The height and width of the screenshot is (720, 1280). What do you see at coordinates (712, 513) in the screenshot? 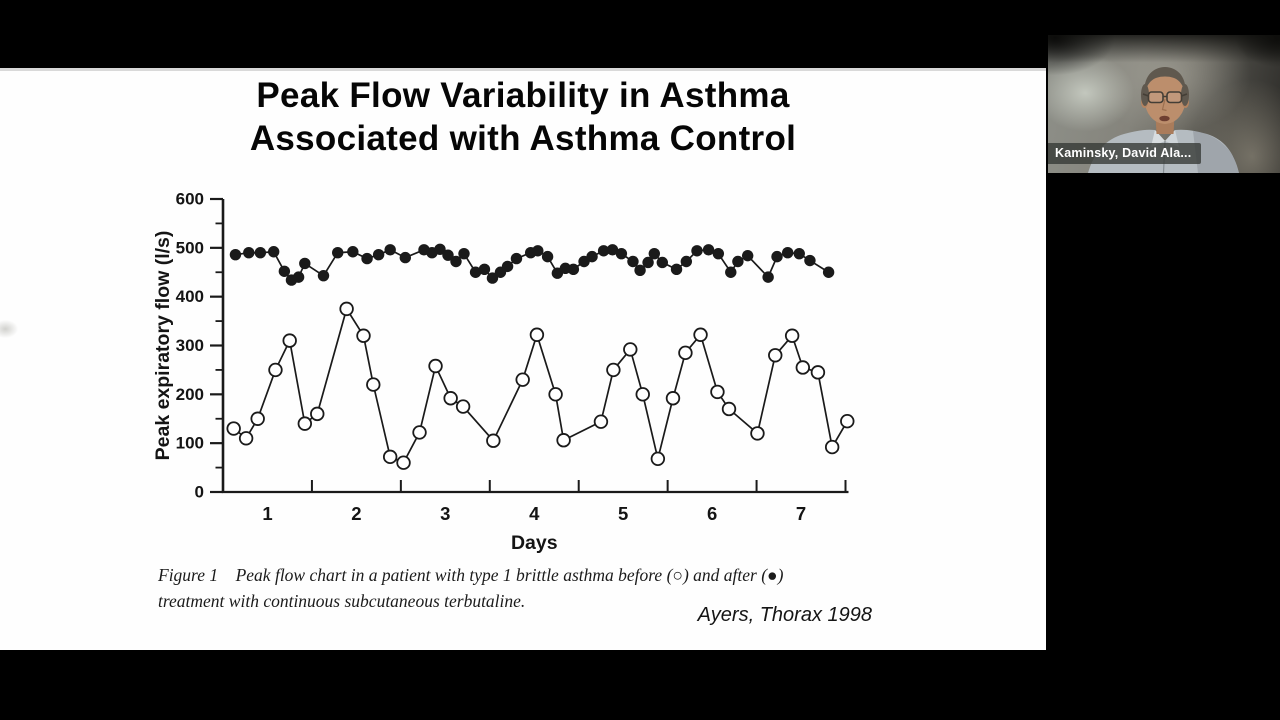
I see `x-tick-label: 6` at bounding box center [712, 513].